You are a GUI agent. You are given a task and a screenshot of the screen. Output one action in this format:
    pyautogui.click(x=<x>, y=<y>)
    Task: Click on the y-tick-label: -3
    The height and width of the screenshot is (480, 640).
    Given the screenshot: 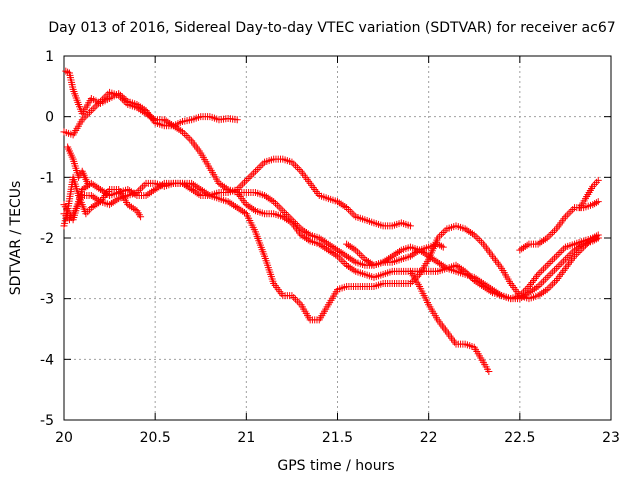 What is the action you would take?
    pyautogui.click(x=47, y=300)
    